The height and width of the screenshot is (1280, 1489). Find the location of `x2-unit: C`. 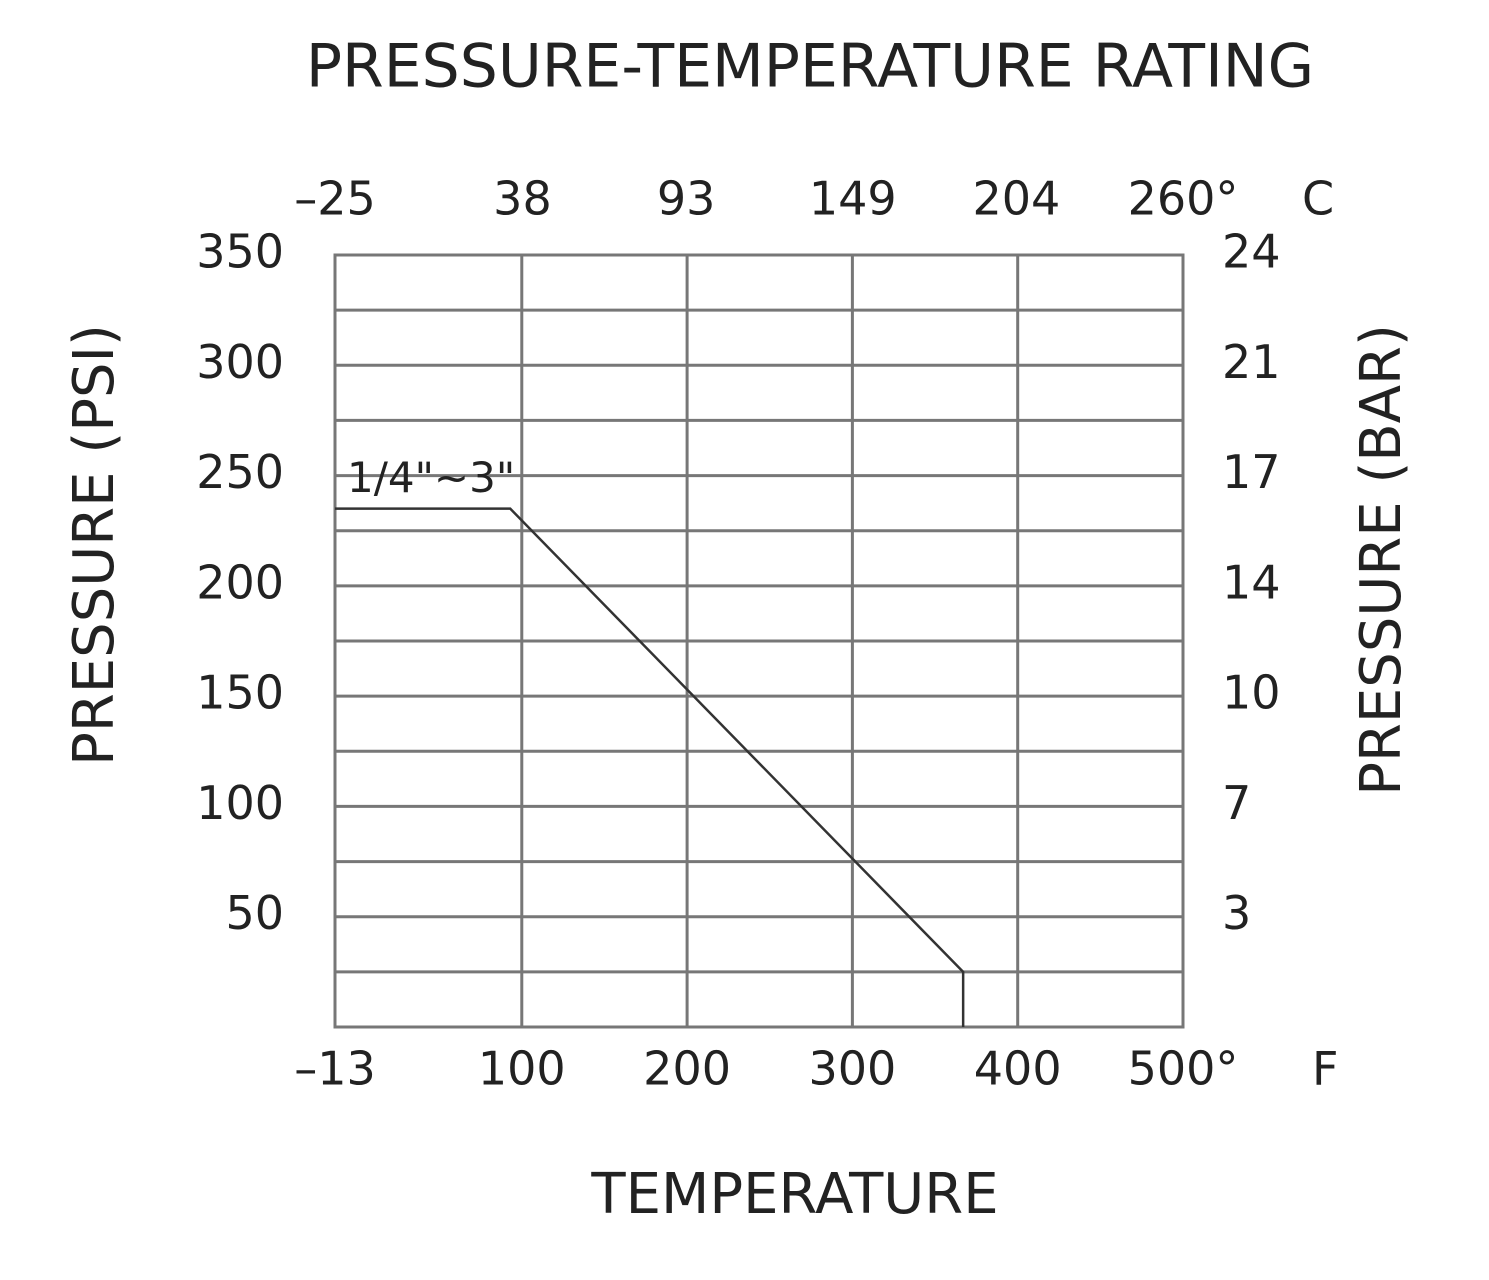

x2-unit: C is located at coordinates (1318, 199).